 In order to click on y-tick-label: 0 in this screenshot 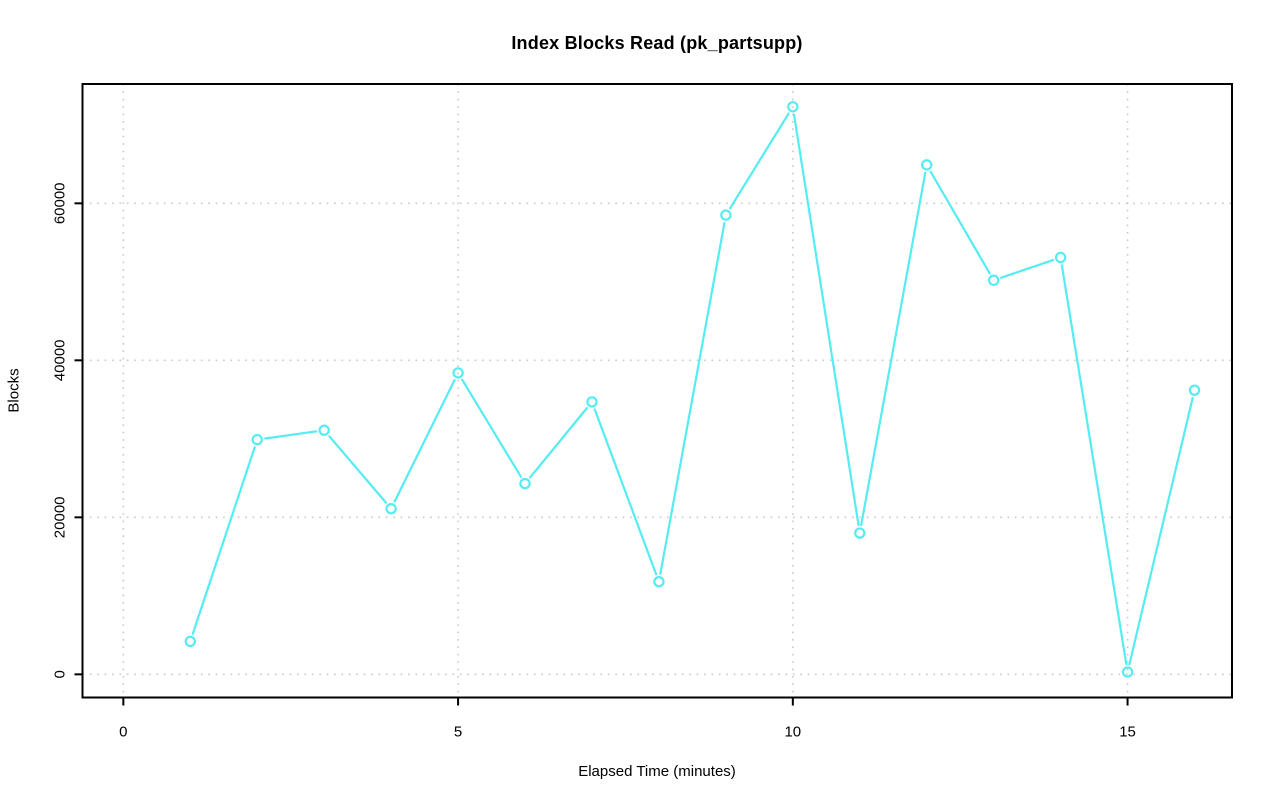, I will do `click(60, 674)`.